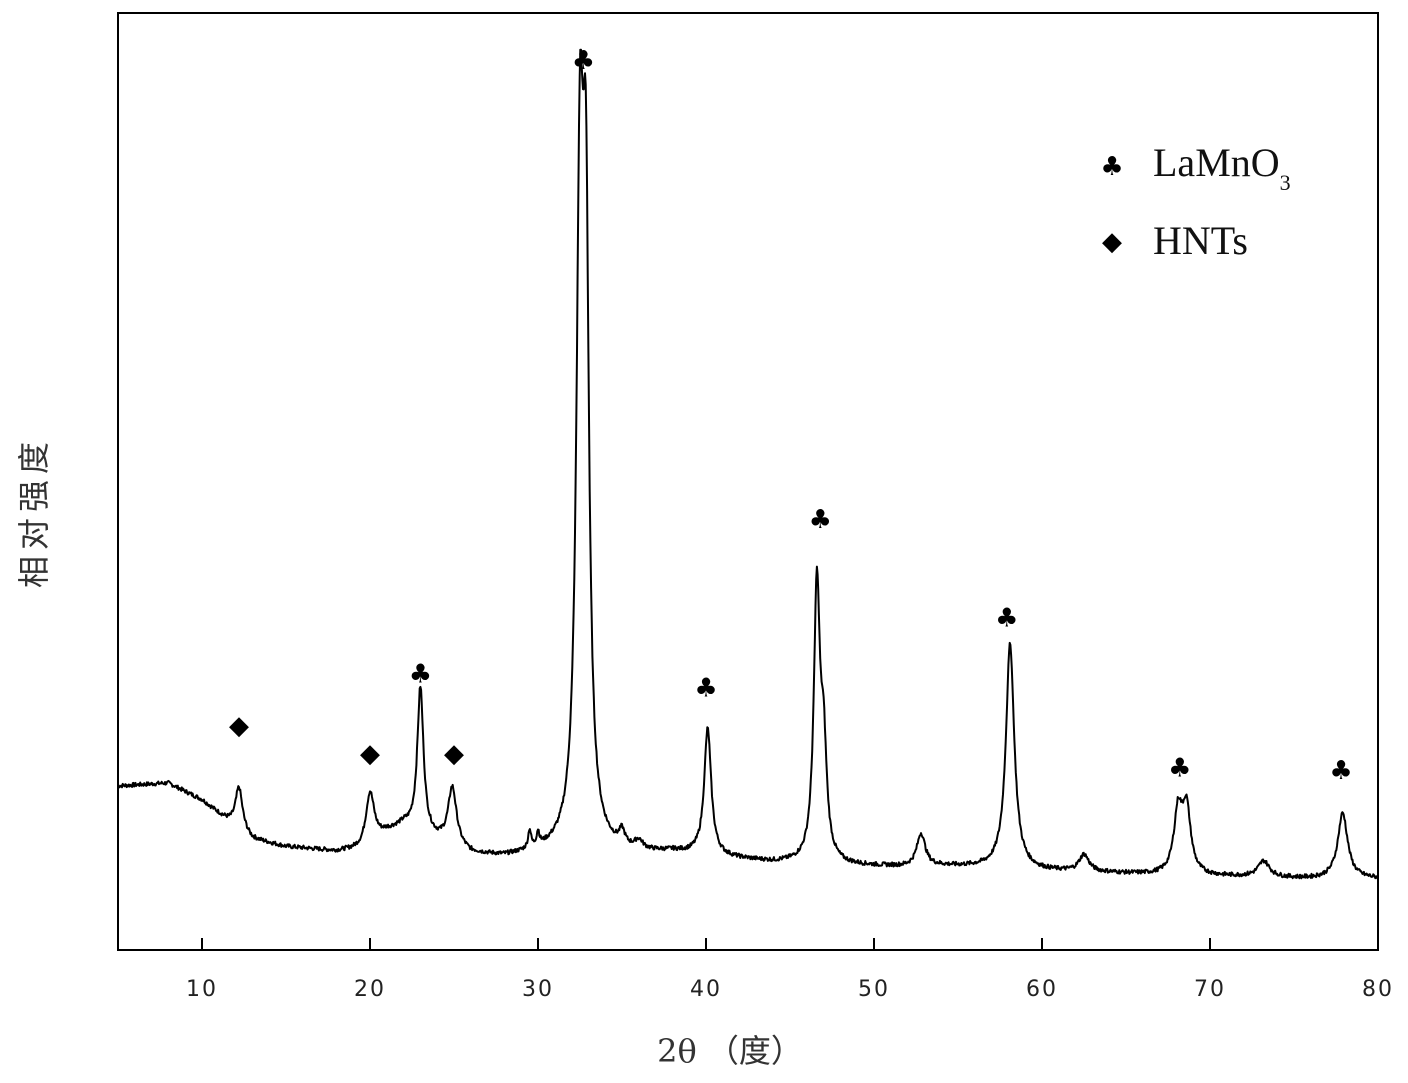  What do you see at coordinates (1195, 201) in the screenshot?
I see `legend: ♣ LaMnO3 ◆ HNTs` at bounding box center [1195, 201].